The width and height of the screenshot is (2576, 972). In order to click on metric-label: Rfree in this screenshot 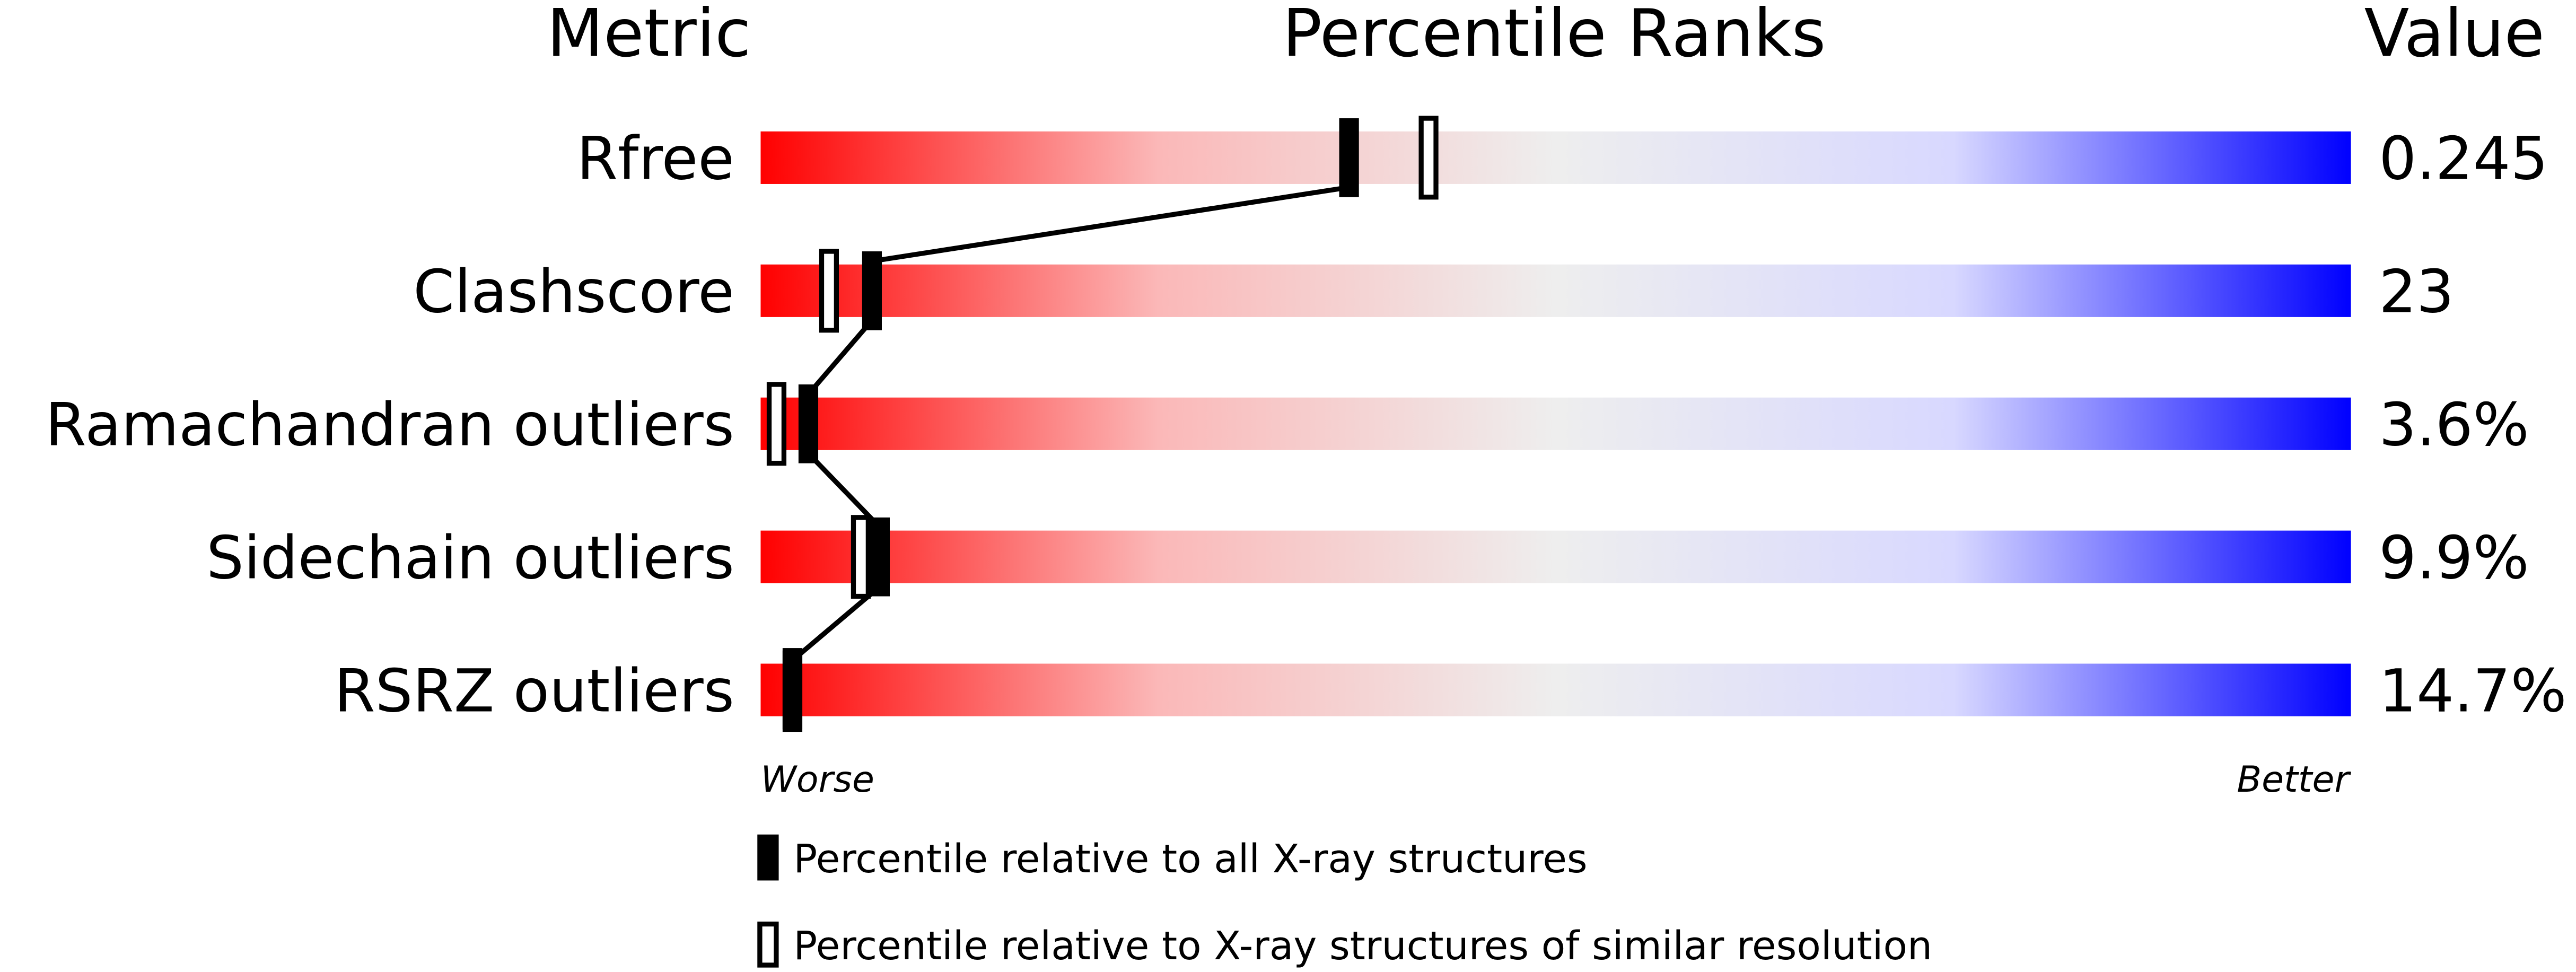, I will do `click(655, 159)`.